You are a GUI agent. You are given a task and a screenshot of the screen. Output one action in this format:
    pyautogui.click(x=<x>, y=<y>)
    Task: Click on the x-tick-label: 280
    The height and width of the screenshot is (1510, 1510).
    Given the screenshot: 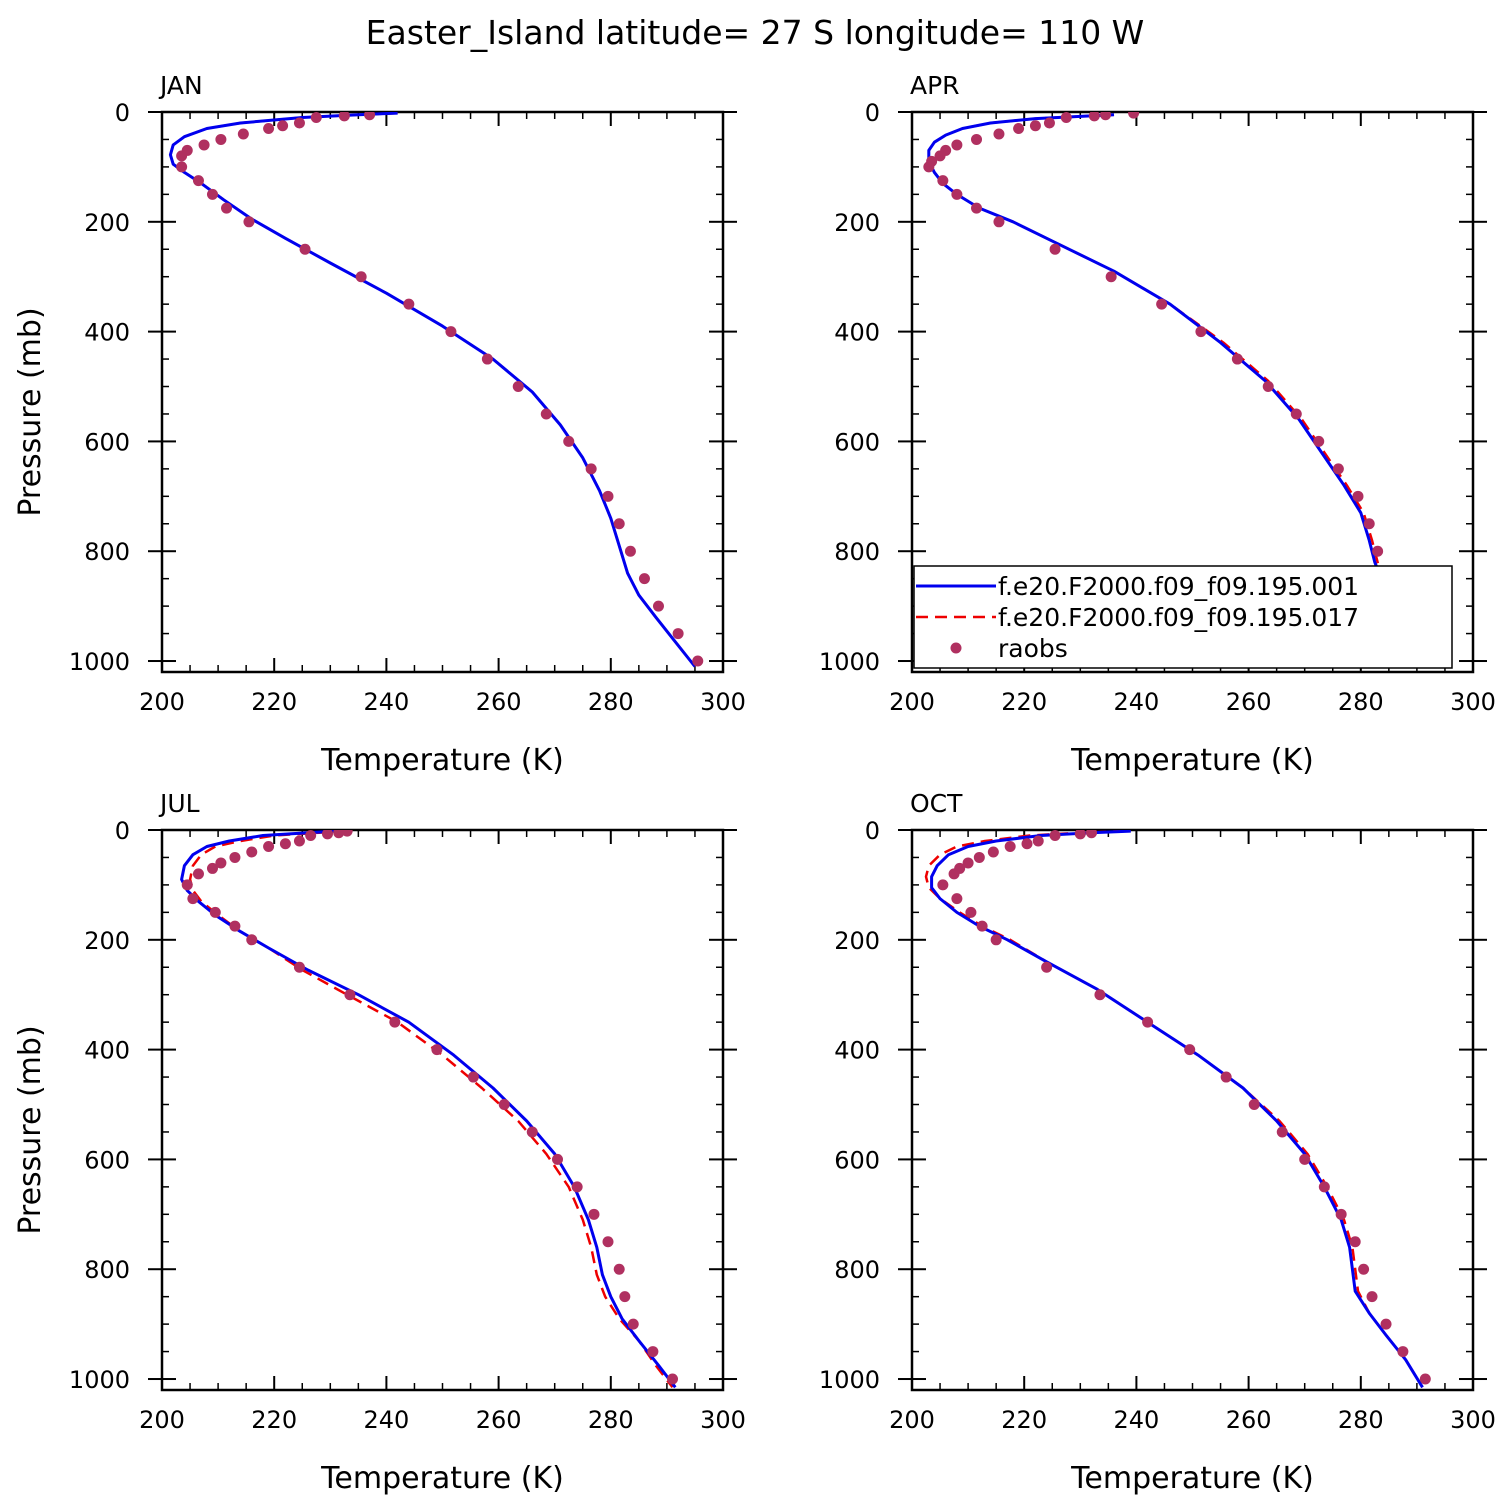 What is the action you would take?
    pyautogui.click(x=611, y=702)
    